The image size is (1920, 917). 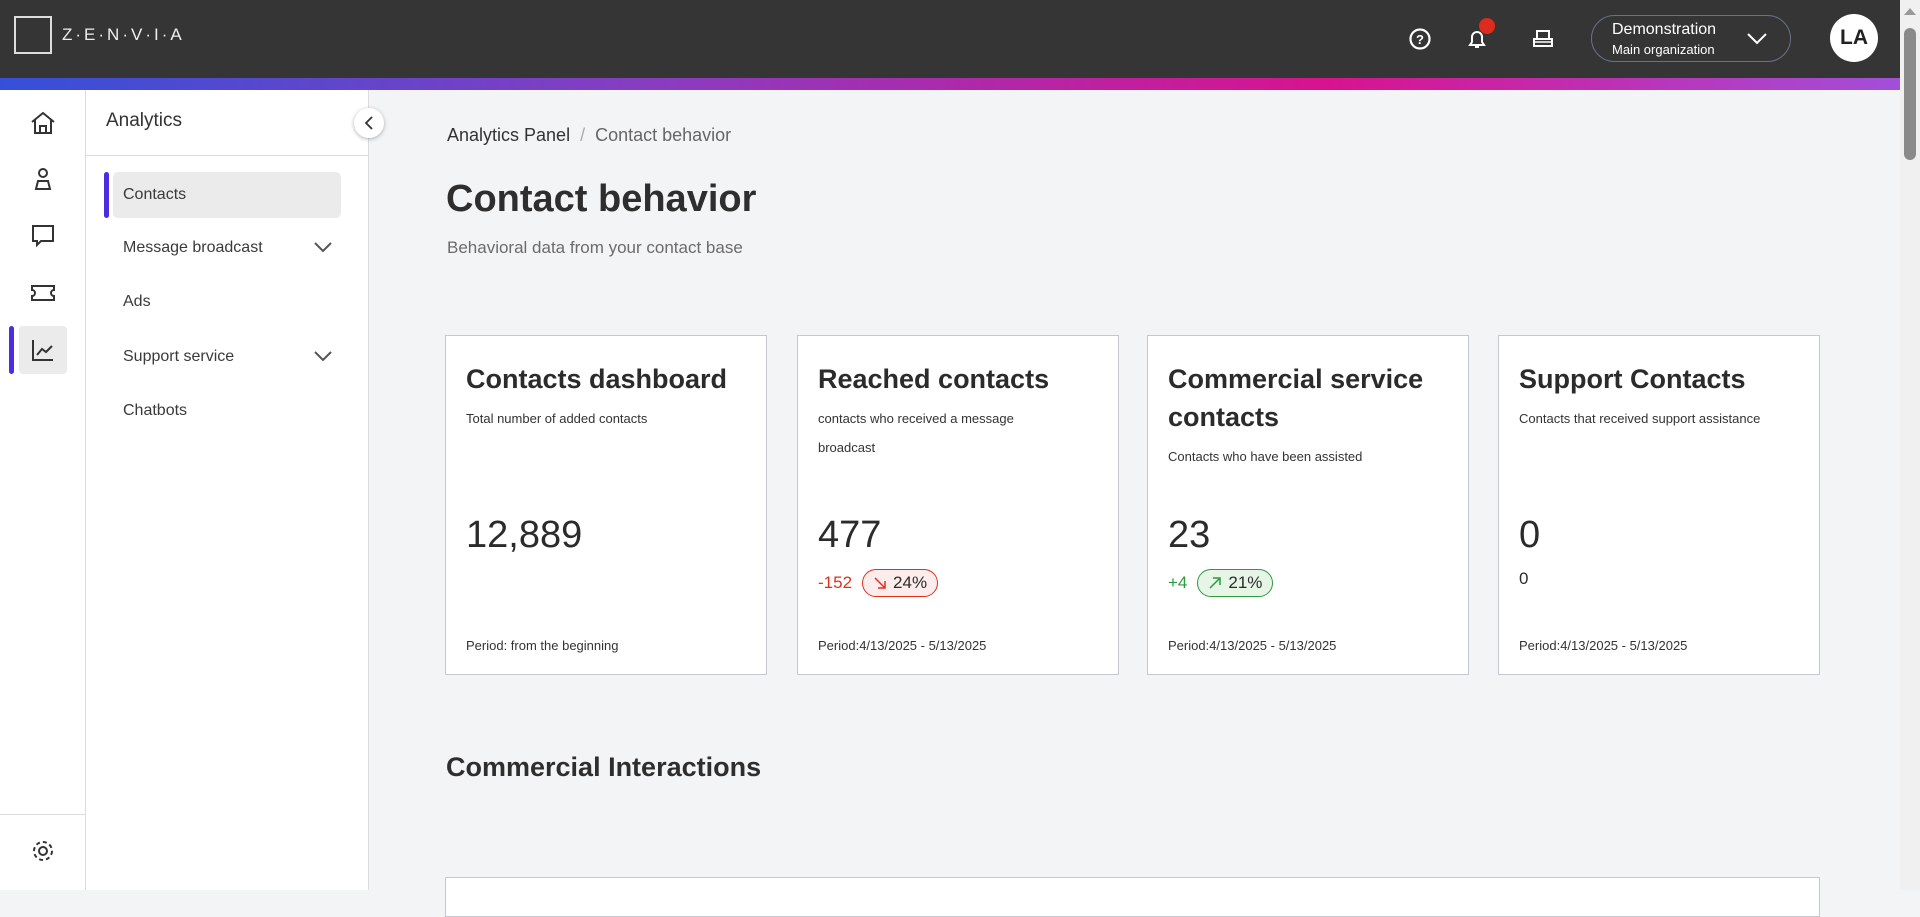 I want to click on nav-item-message-broadcast: Message broadcast, so click(x=227, y=248).